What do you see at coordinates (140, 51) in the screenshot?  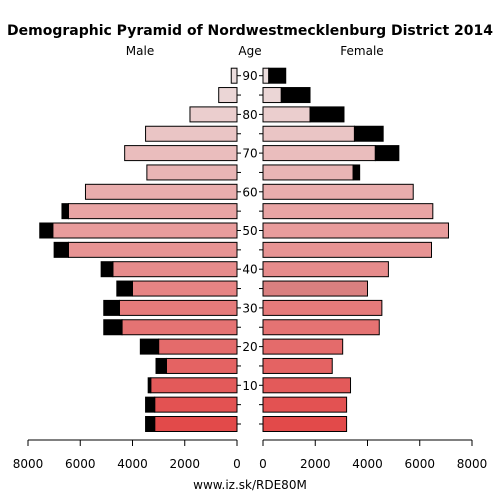 I see `male-label: Male` at bounding box center [140, 51].